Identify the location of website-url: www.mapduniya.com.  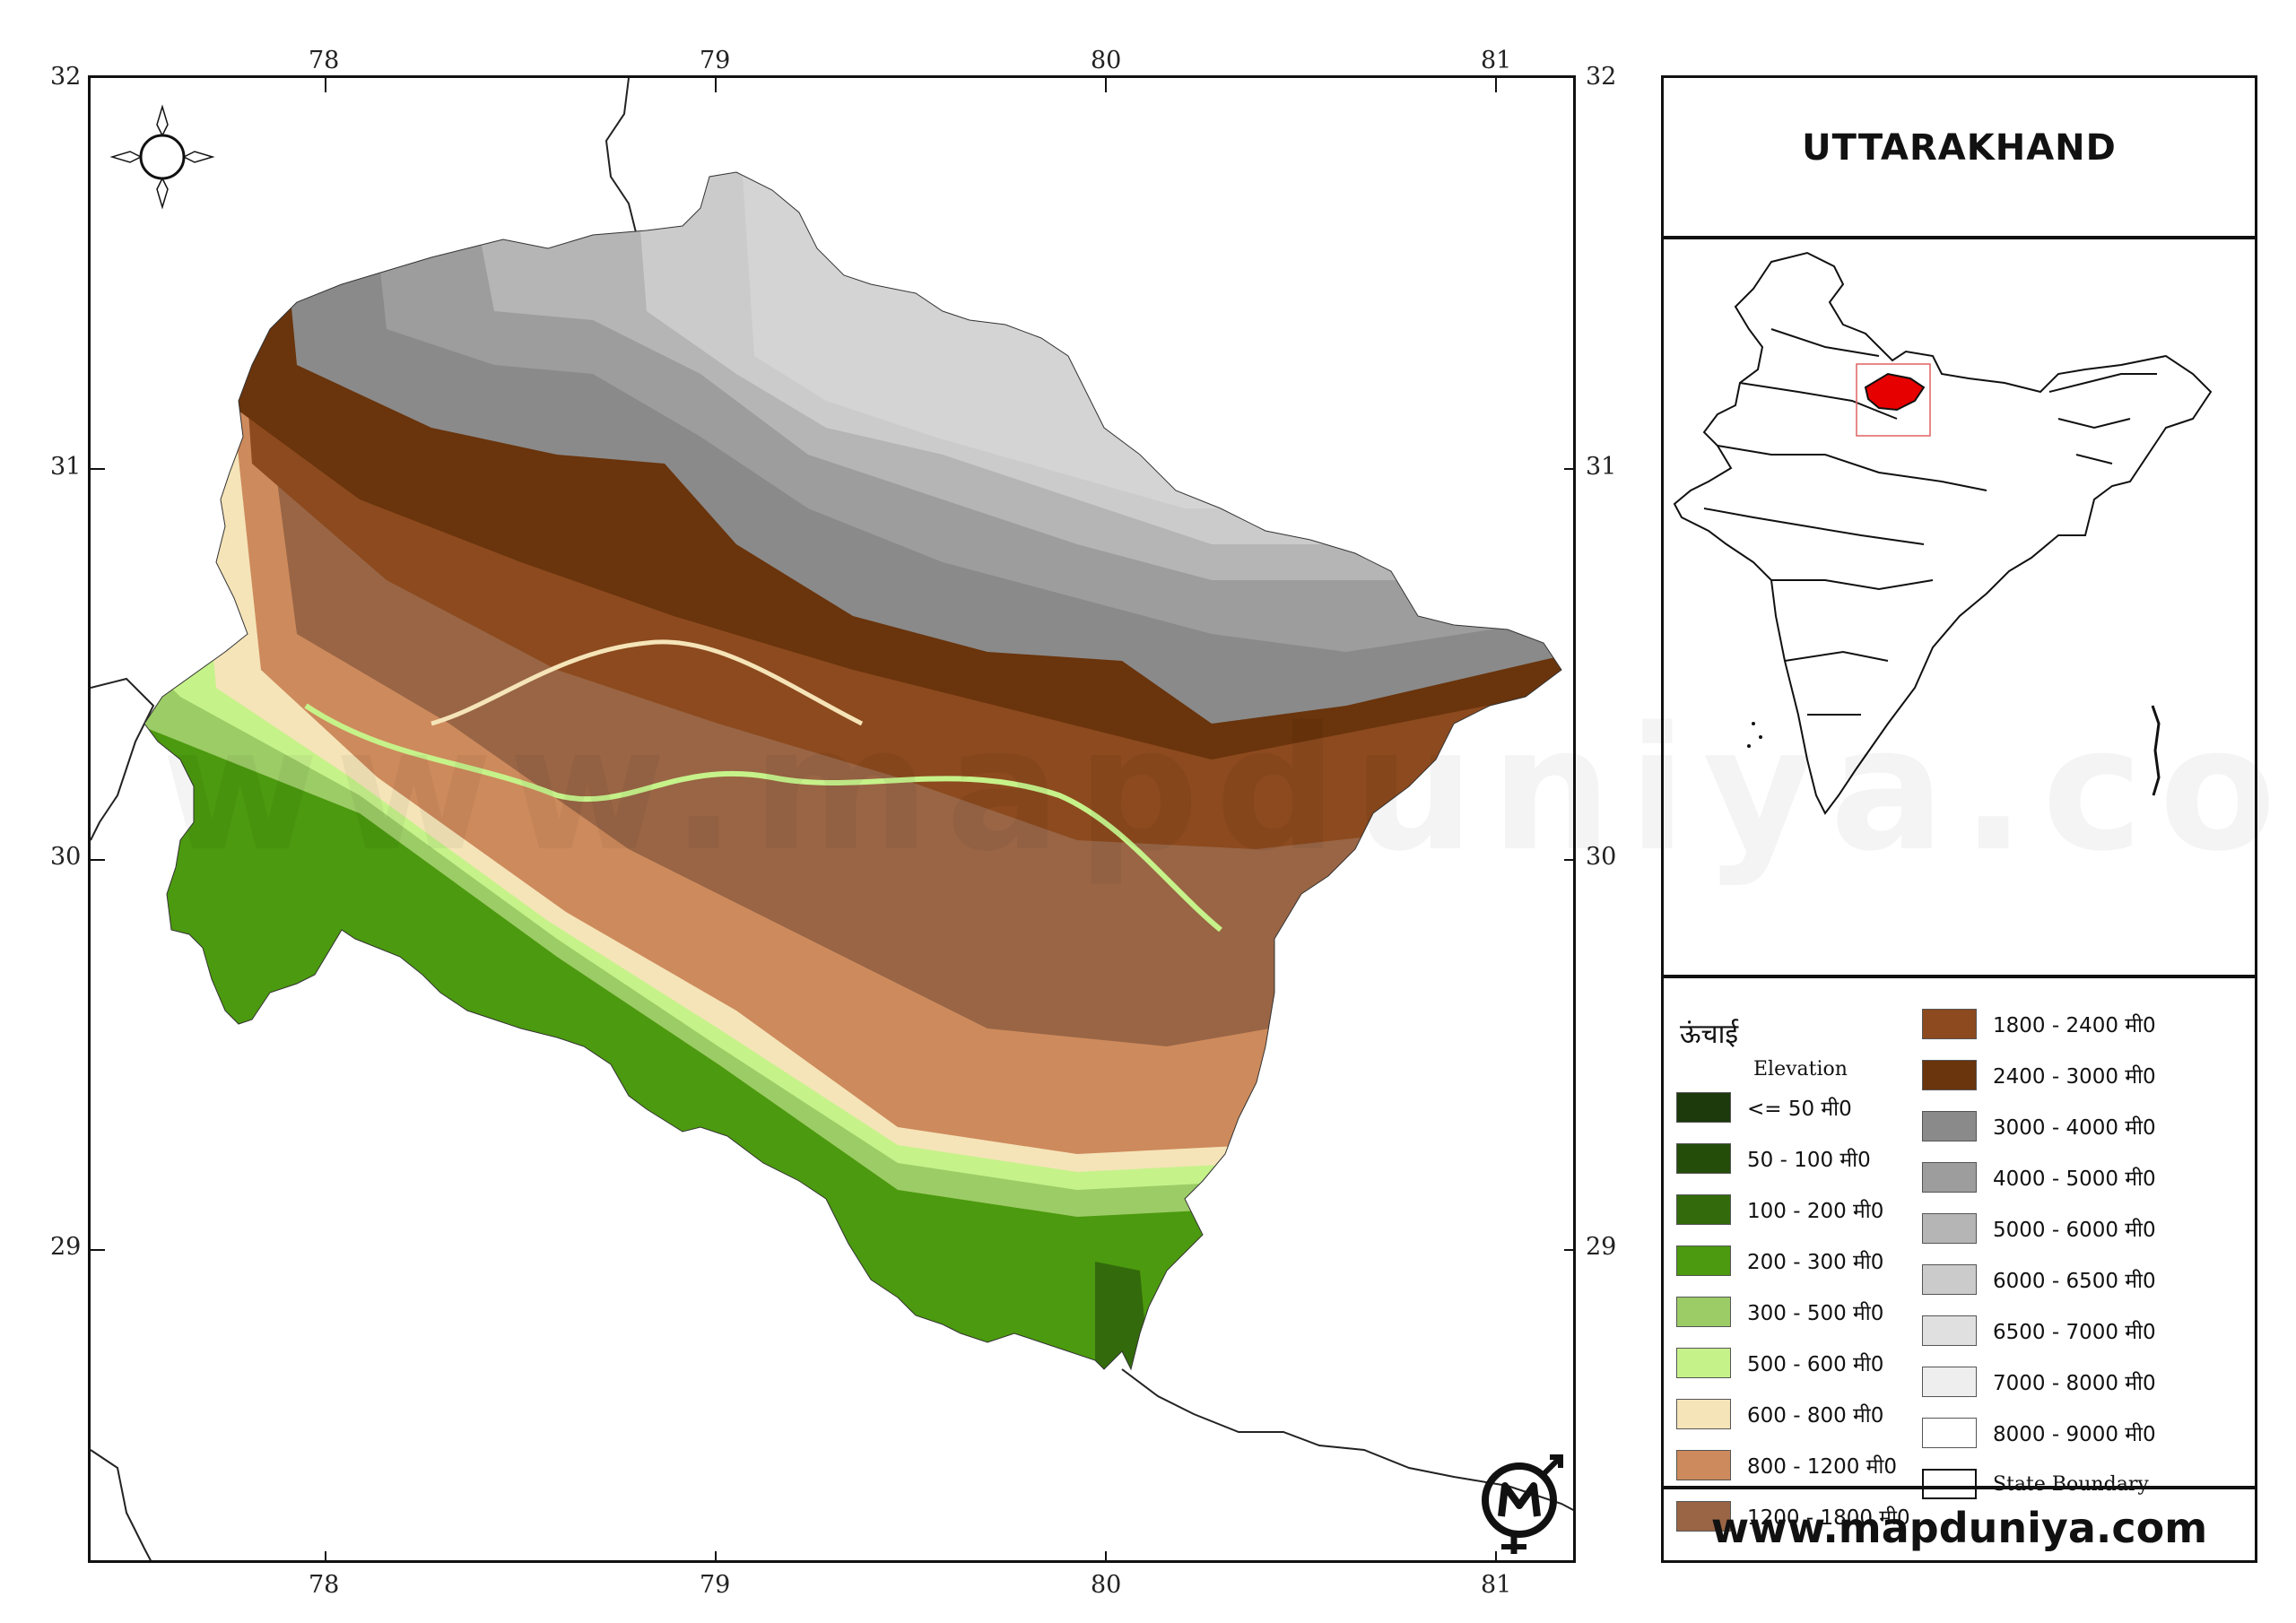
(1959, 1528).